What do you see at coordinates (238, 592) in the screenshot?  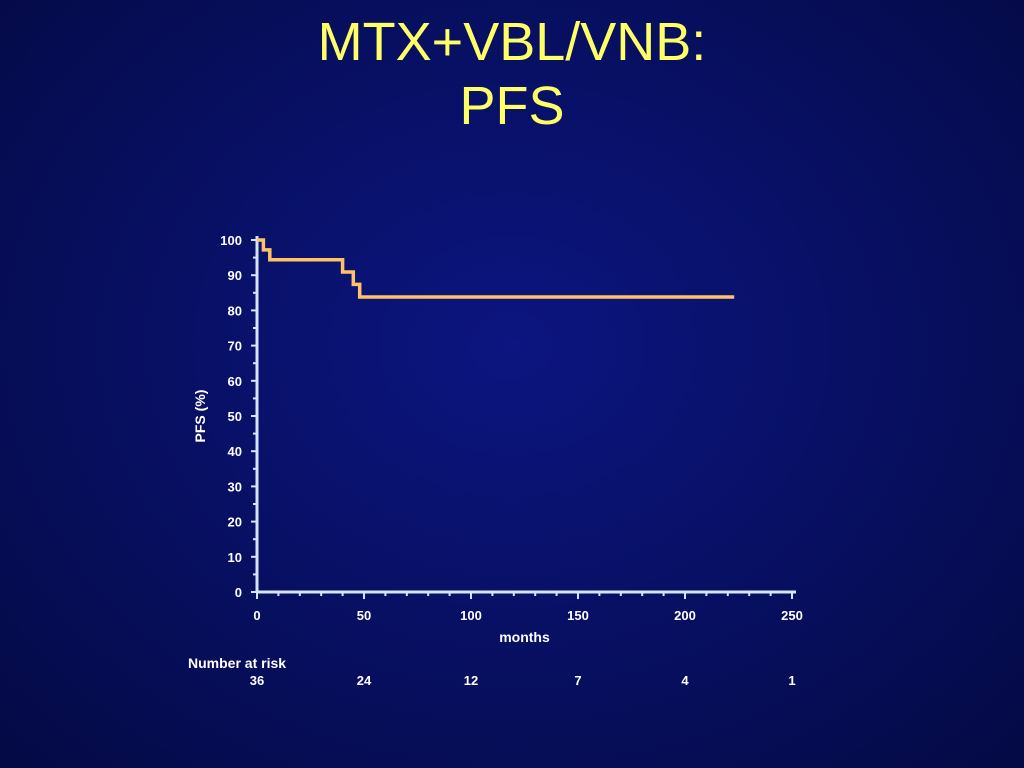 I see `y-tick-label: 0` at bounding box center [238, 592].